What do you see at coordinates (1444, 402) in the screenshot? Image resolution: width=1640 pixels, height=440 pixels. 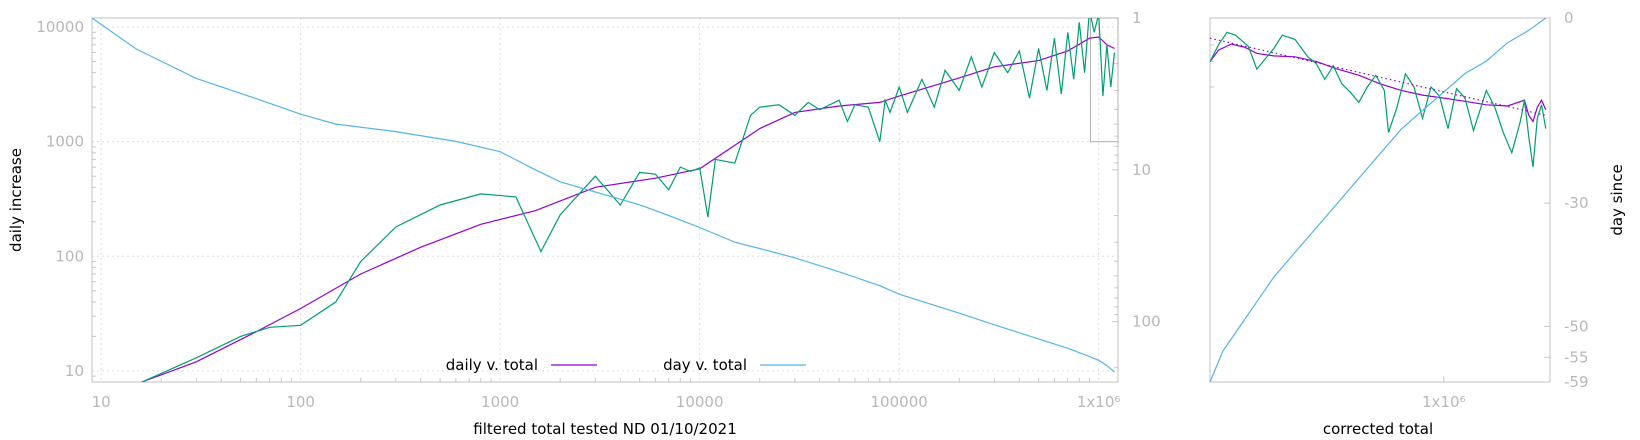 I see `inset-x-tick-label: 1x10⁶` at bounding box center [1444, 402].